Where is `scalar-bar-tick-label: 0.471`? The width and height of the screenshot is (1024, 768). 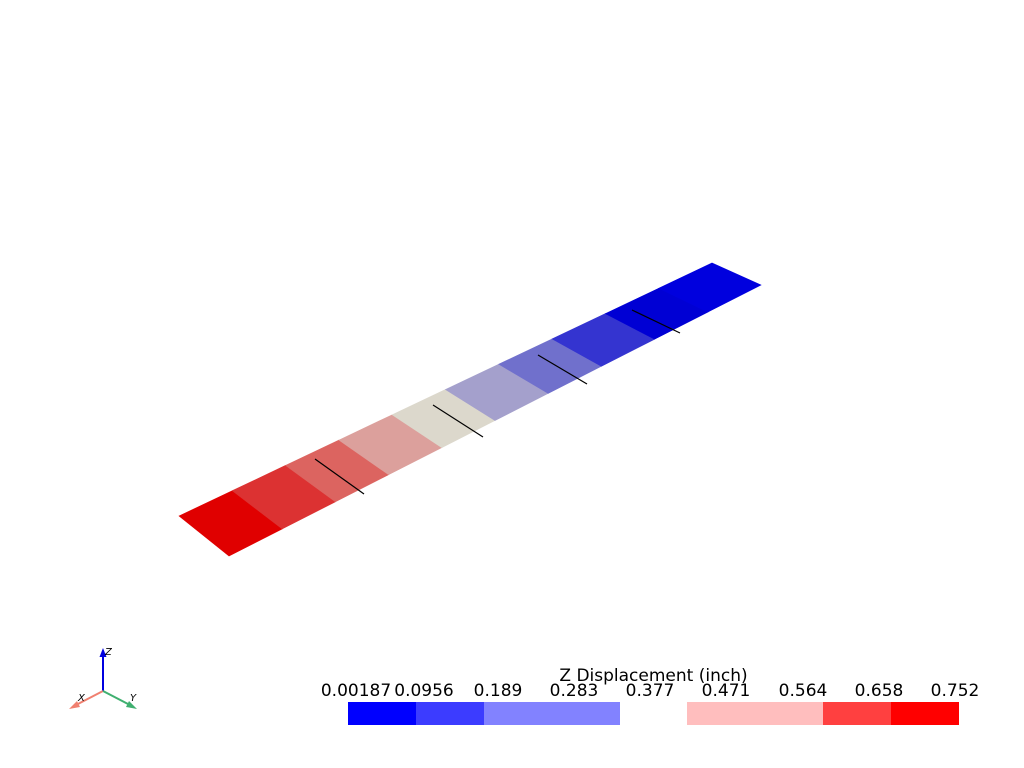
scalar-bar-tick-label: 0.471 is located at coordinates (726, 691).